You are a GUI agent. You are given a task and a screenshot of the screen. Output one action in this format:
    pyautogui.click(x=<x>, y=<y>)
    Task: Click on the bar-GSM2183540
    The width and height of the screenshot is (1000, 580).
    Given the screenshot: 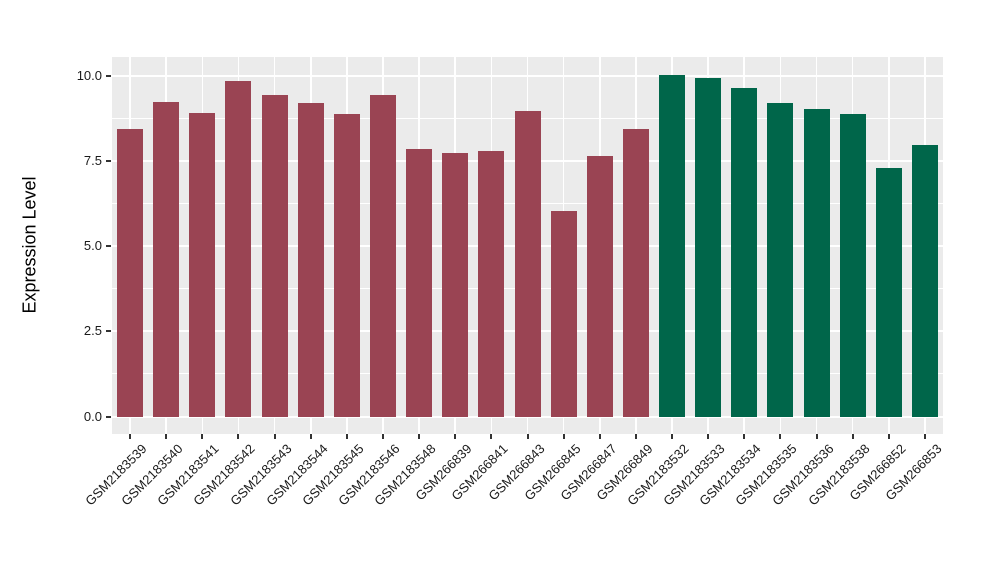 What is the action you would take?
    pyautogui.click(x=166, y=259)
    